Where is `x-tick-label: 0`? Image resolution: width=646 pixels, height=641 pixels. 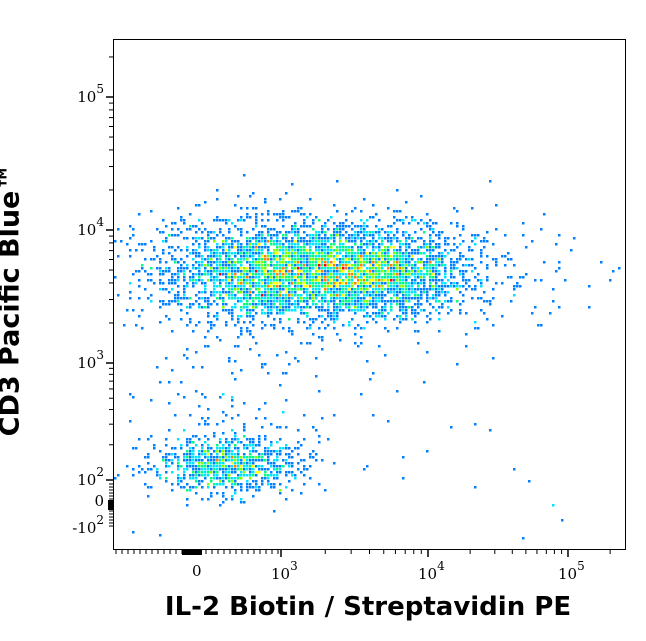 x-tick-label: 0 is located at coordinates (197, 571).